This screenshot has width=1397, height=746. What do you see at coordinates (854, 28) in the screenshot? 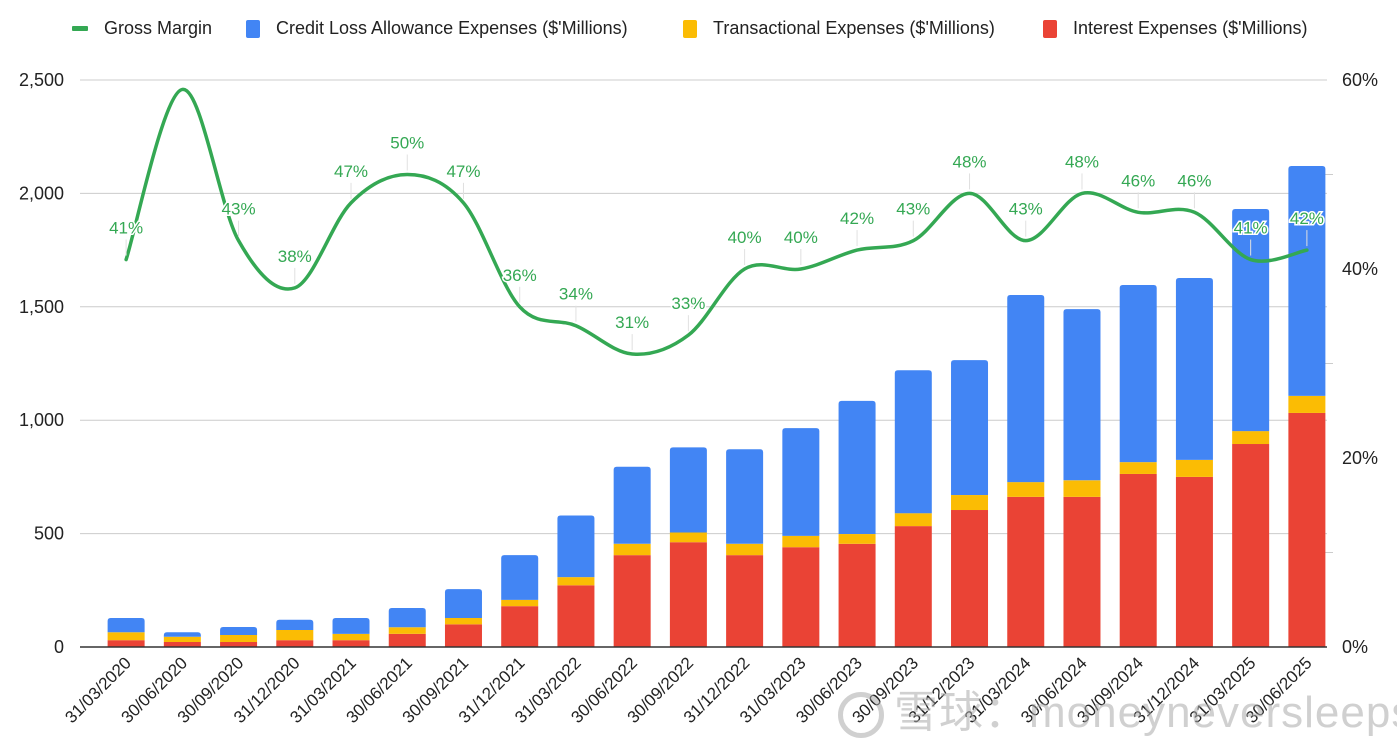
I see `legend-label: Transactional Expenses ($'Millions)` at bounding box center [854, 28].